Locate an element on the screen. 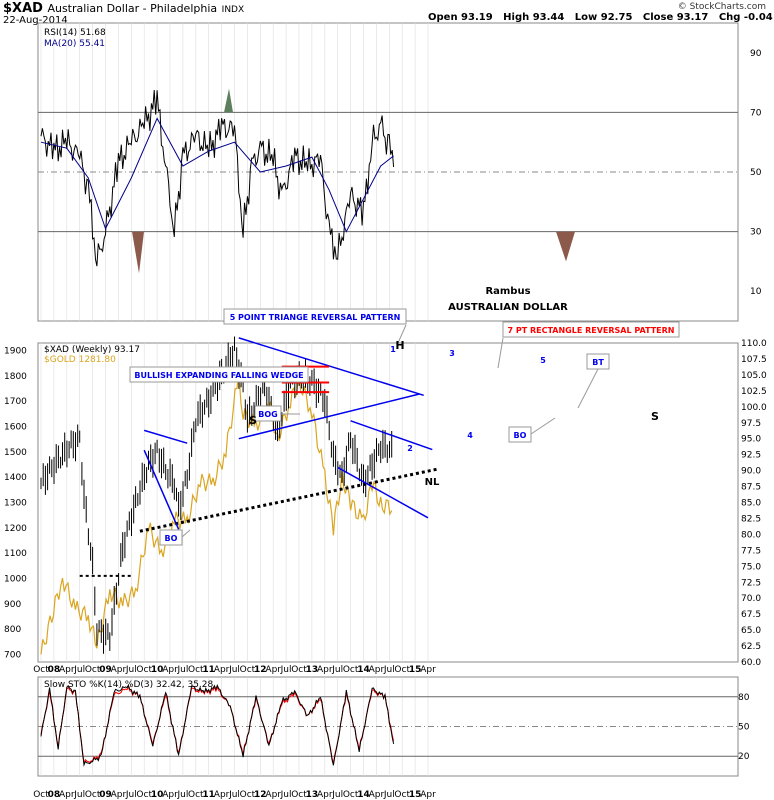  rsi-overbought-fill is located at coordinates (228, 100).